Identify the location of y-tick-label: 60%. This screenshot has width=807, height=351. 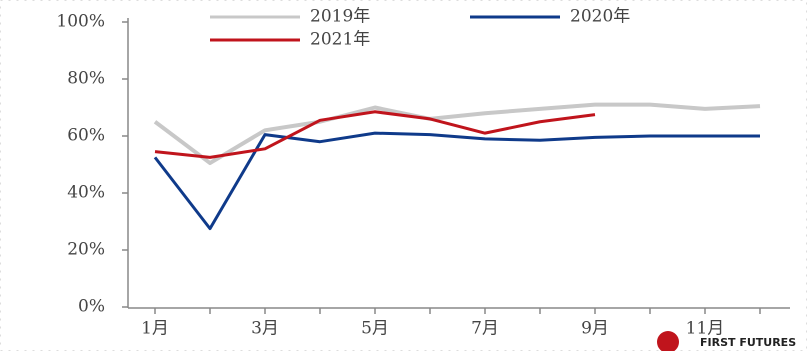
(86, 136).